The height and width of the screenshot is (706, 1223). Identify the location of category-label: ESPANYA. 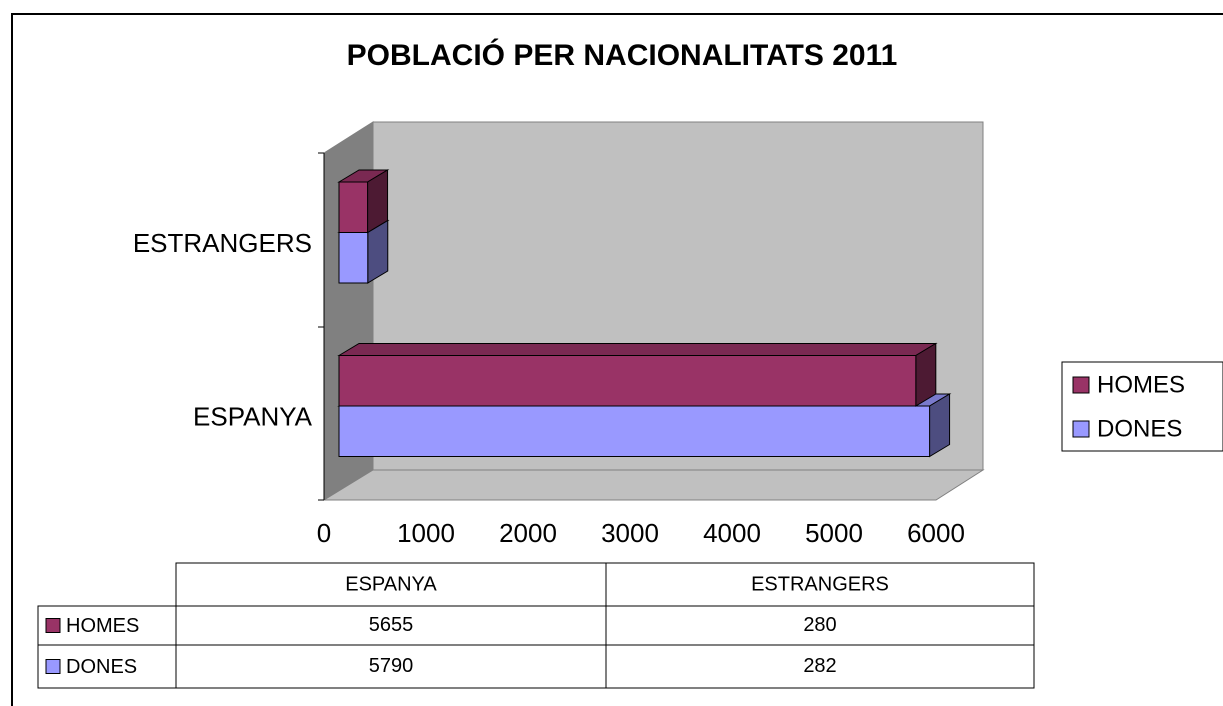
(253, 416).